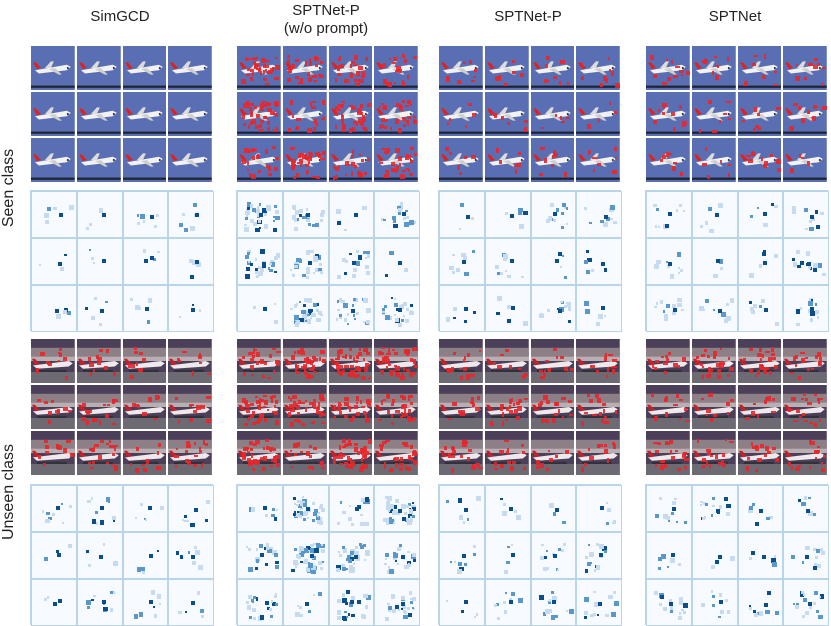 The image size is (831, 626). I want to click on unseen-heatmap-cell, so click(599, 555).